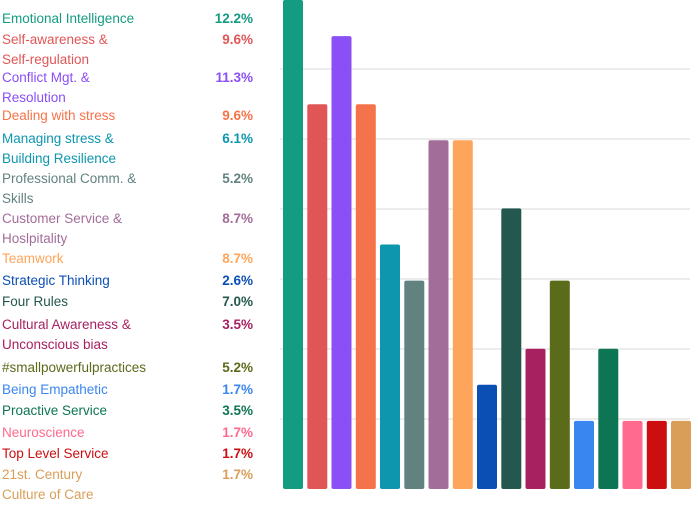  What do you see at coordinates (127, 410) in the screenshot?
I see `legend-item: Proactive Service 3.5%` at bounding box center [127, 410].